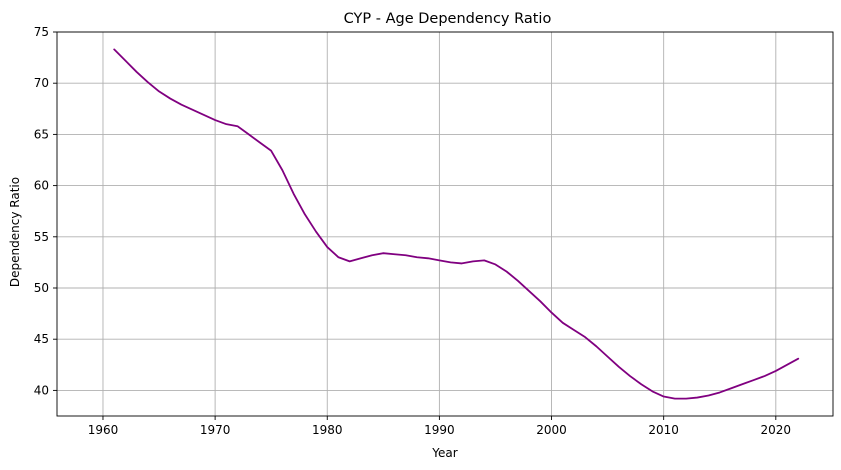 The image size is (841, 470). I want to click on chart-title: CYP - Age Dependency Ratio, so click(448, 19).